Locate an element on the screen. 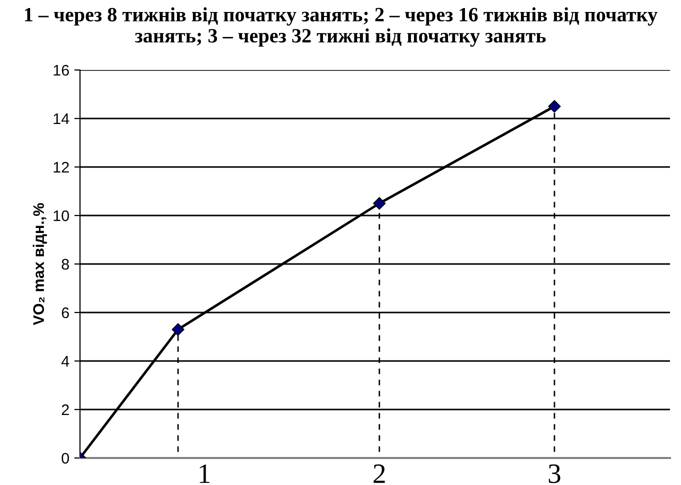 The width and height of the screenshot is (681, 485). y-tick-label: 10 is located at coordinates (61, 216).